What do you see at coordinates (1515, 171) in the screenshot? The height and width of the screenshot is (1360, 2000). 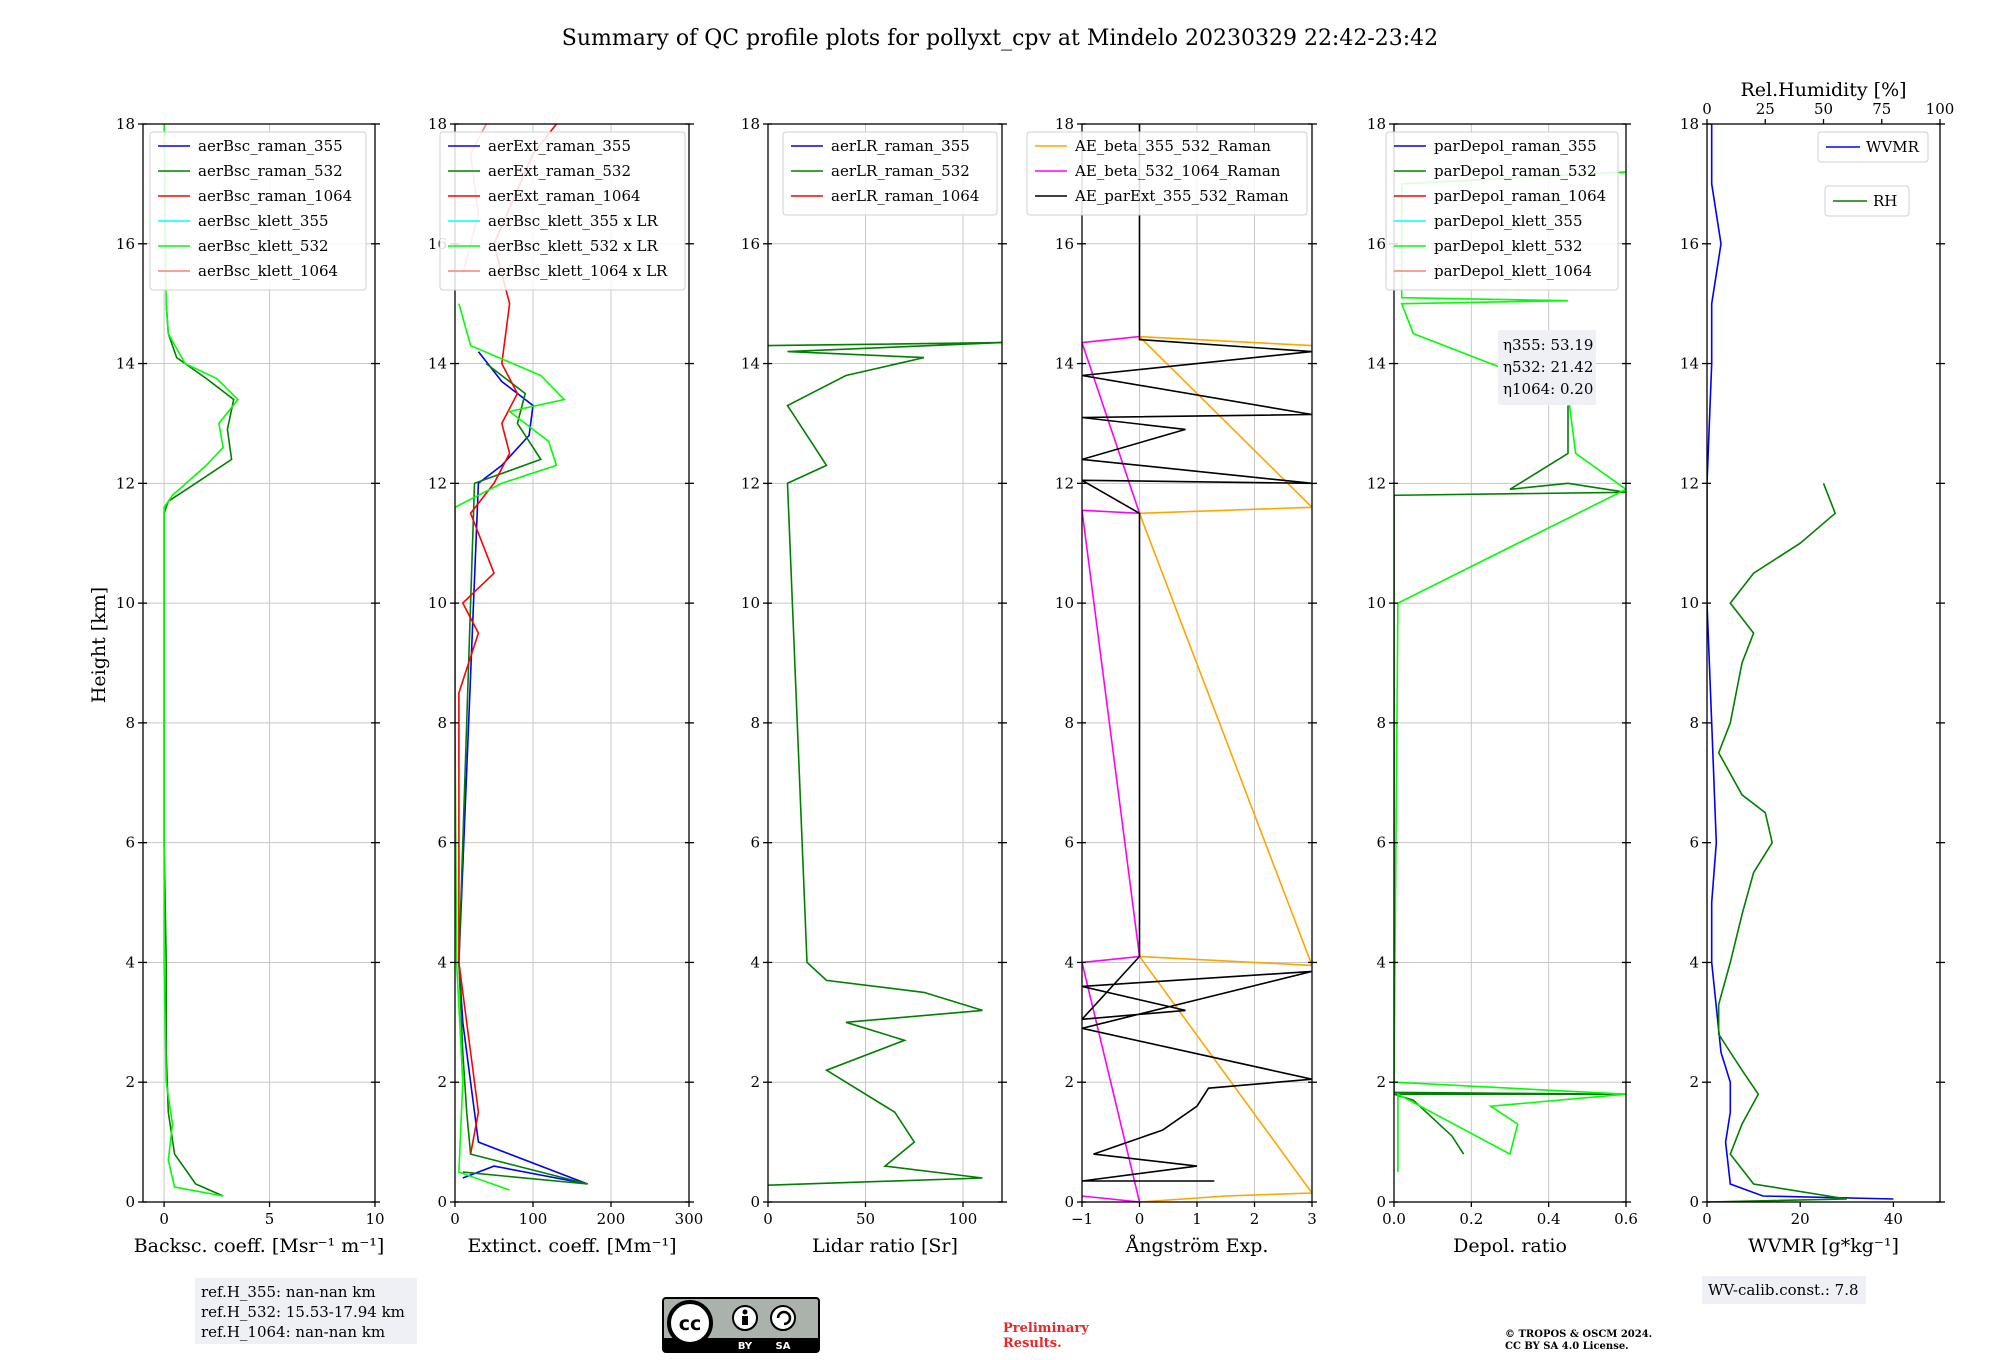 I see `legend-label: parDepol_raman_532` at bounding box center [1515, 171].